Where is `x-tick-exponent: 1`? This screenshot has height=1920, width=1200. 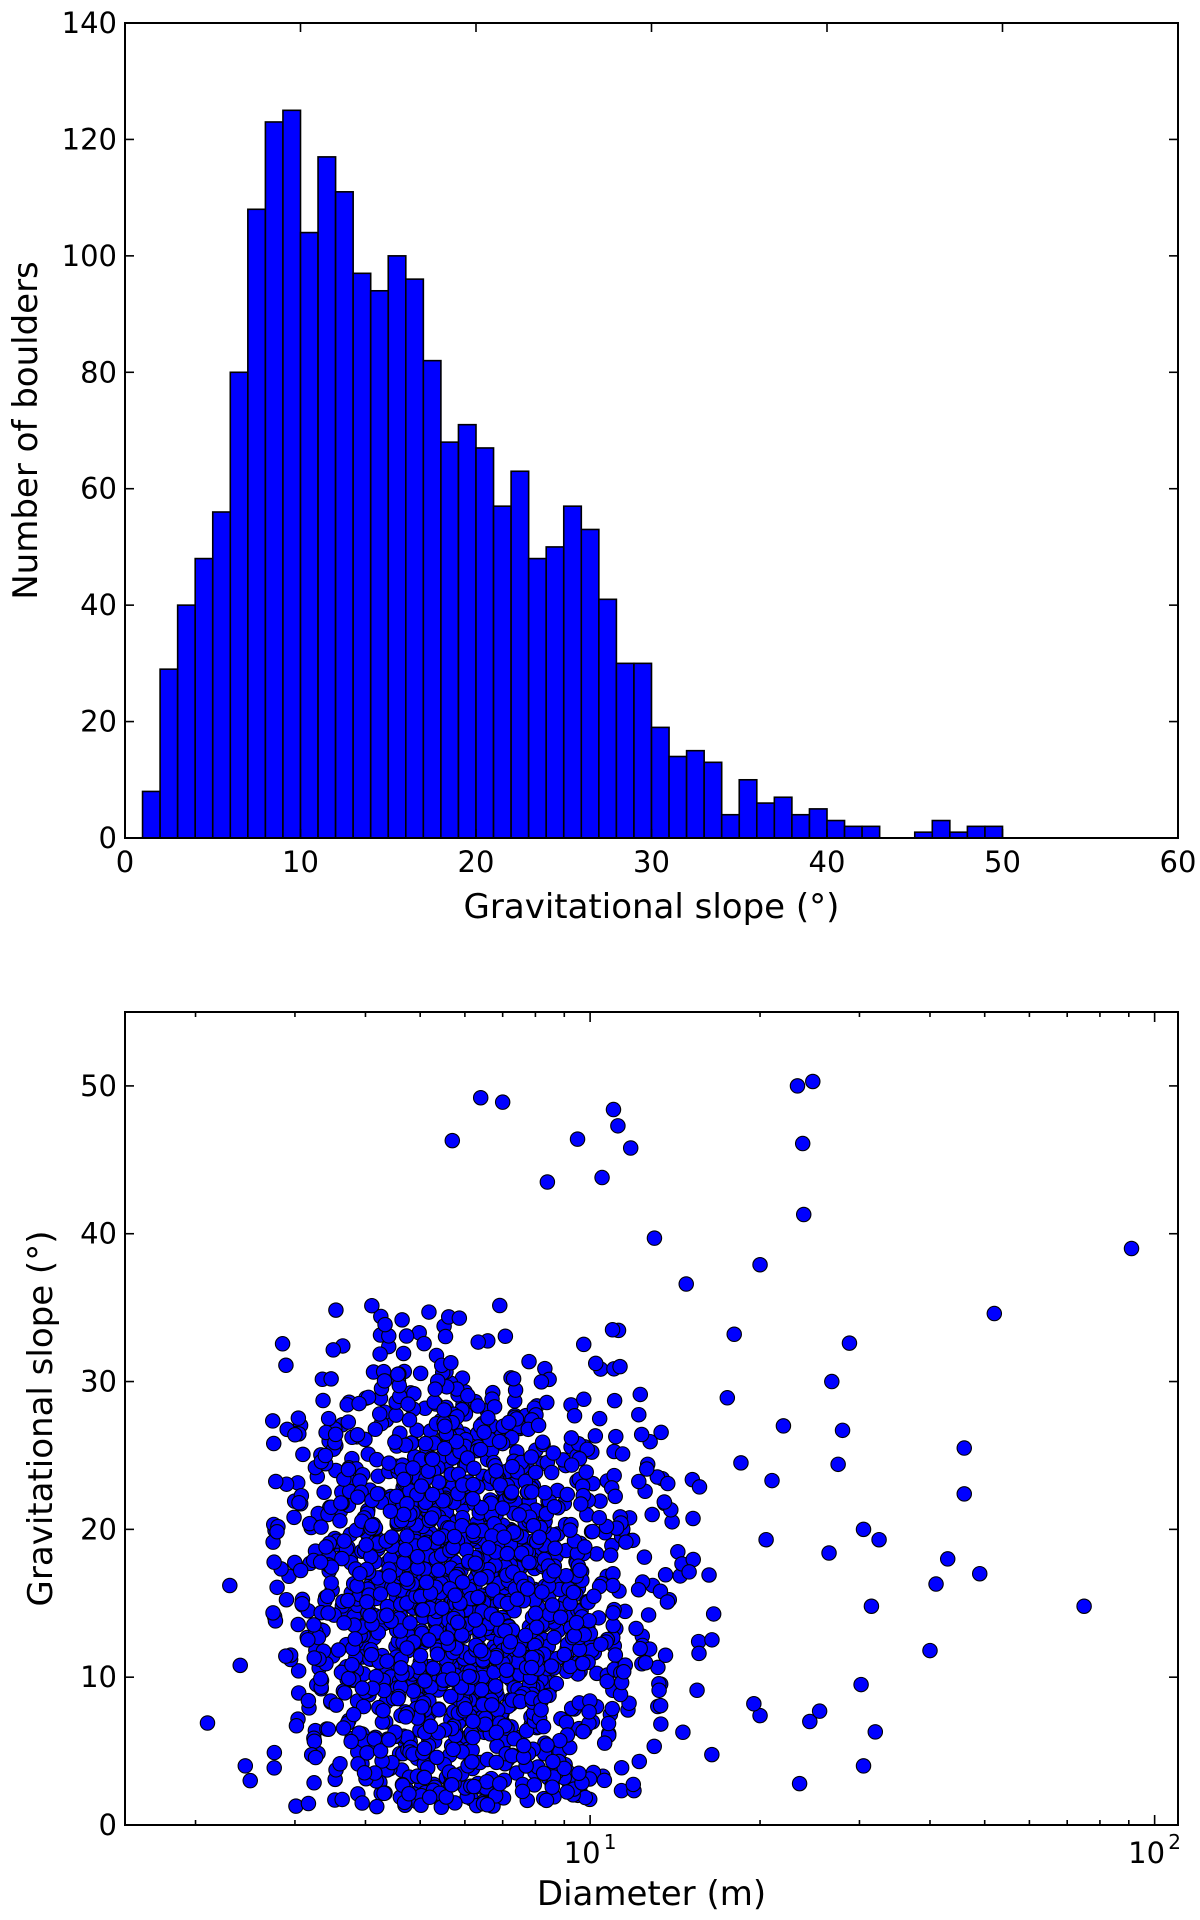
x-tick-exponent: 1 is located at coordinates (610, 1842).